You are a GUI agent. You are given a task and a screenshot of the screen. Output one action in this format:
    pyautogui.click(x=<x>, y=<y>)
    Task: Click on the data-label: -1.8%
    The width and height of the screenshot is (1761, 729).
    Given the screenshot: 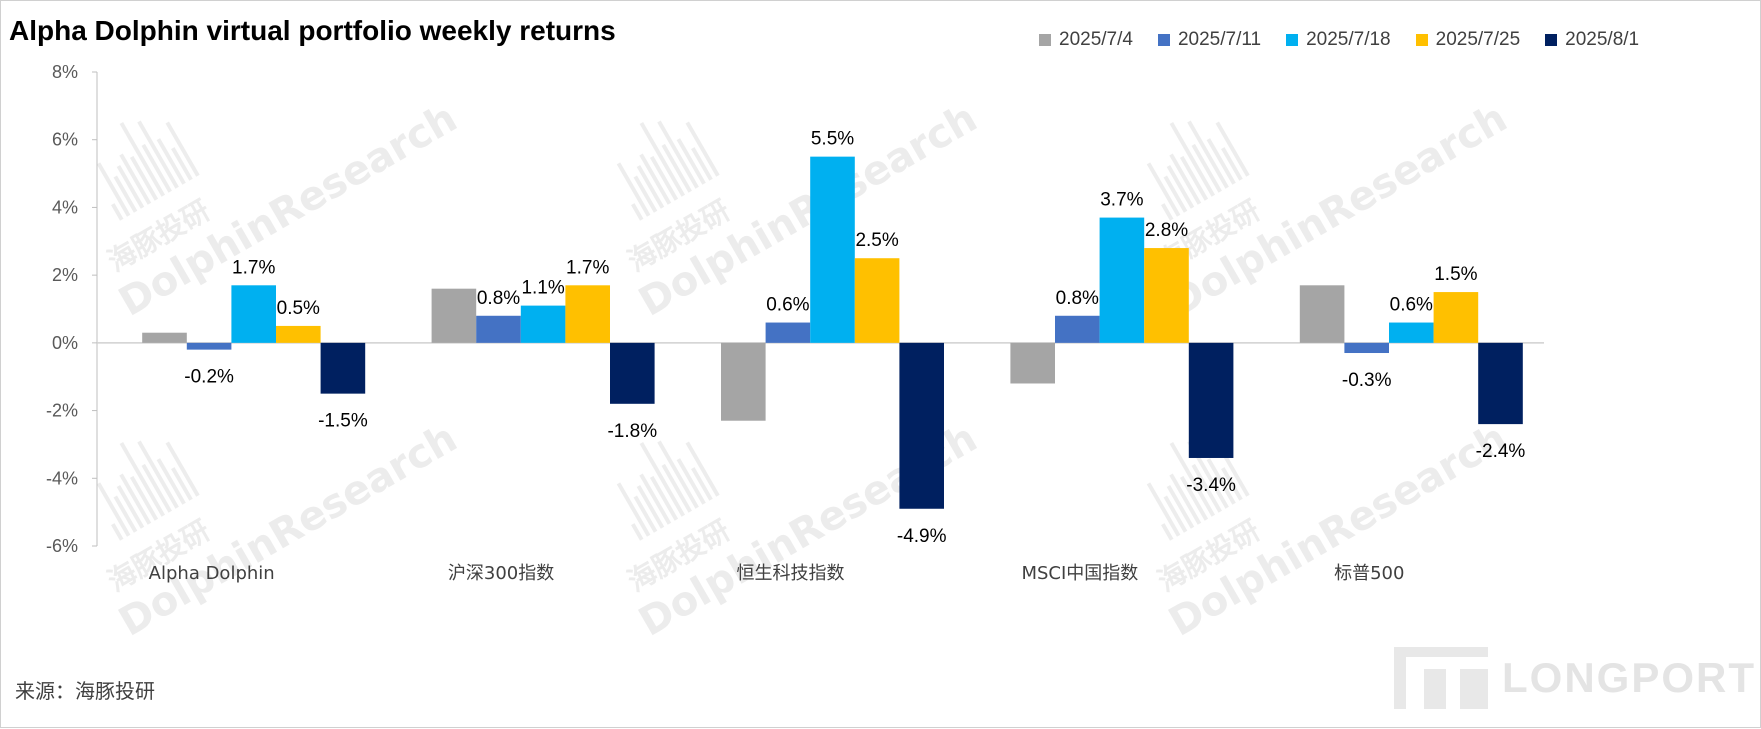 What is the action you would take?
    pyautogui.click(x=632, y=431)
    